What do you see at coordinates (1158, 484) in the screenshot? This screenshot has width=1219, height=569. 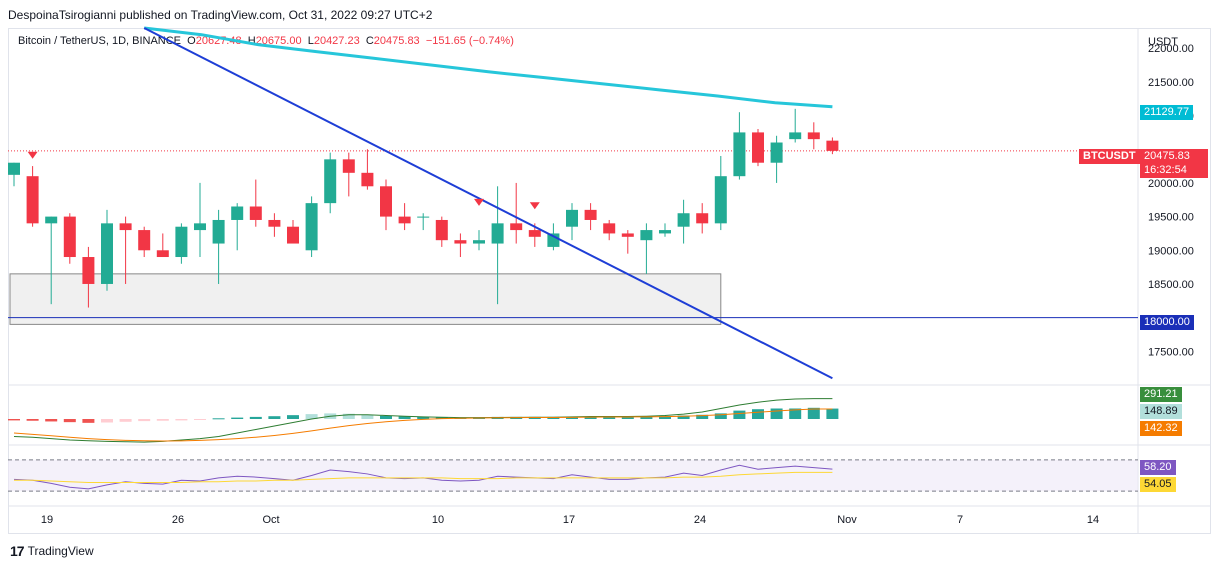 I see `rsi-ma-value-label: 54.05` at bounding box center [1158, 484].